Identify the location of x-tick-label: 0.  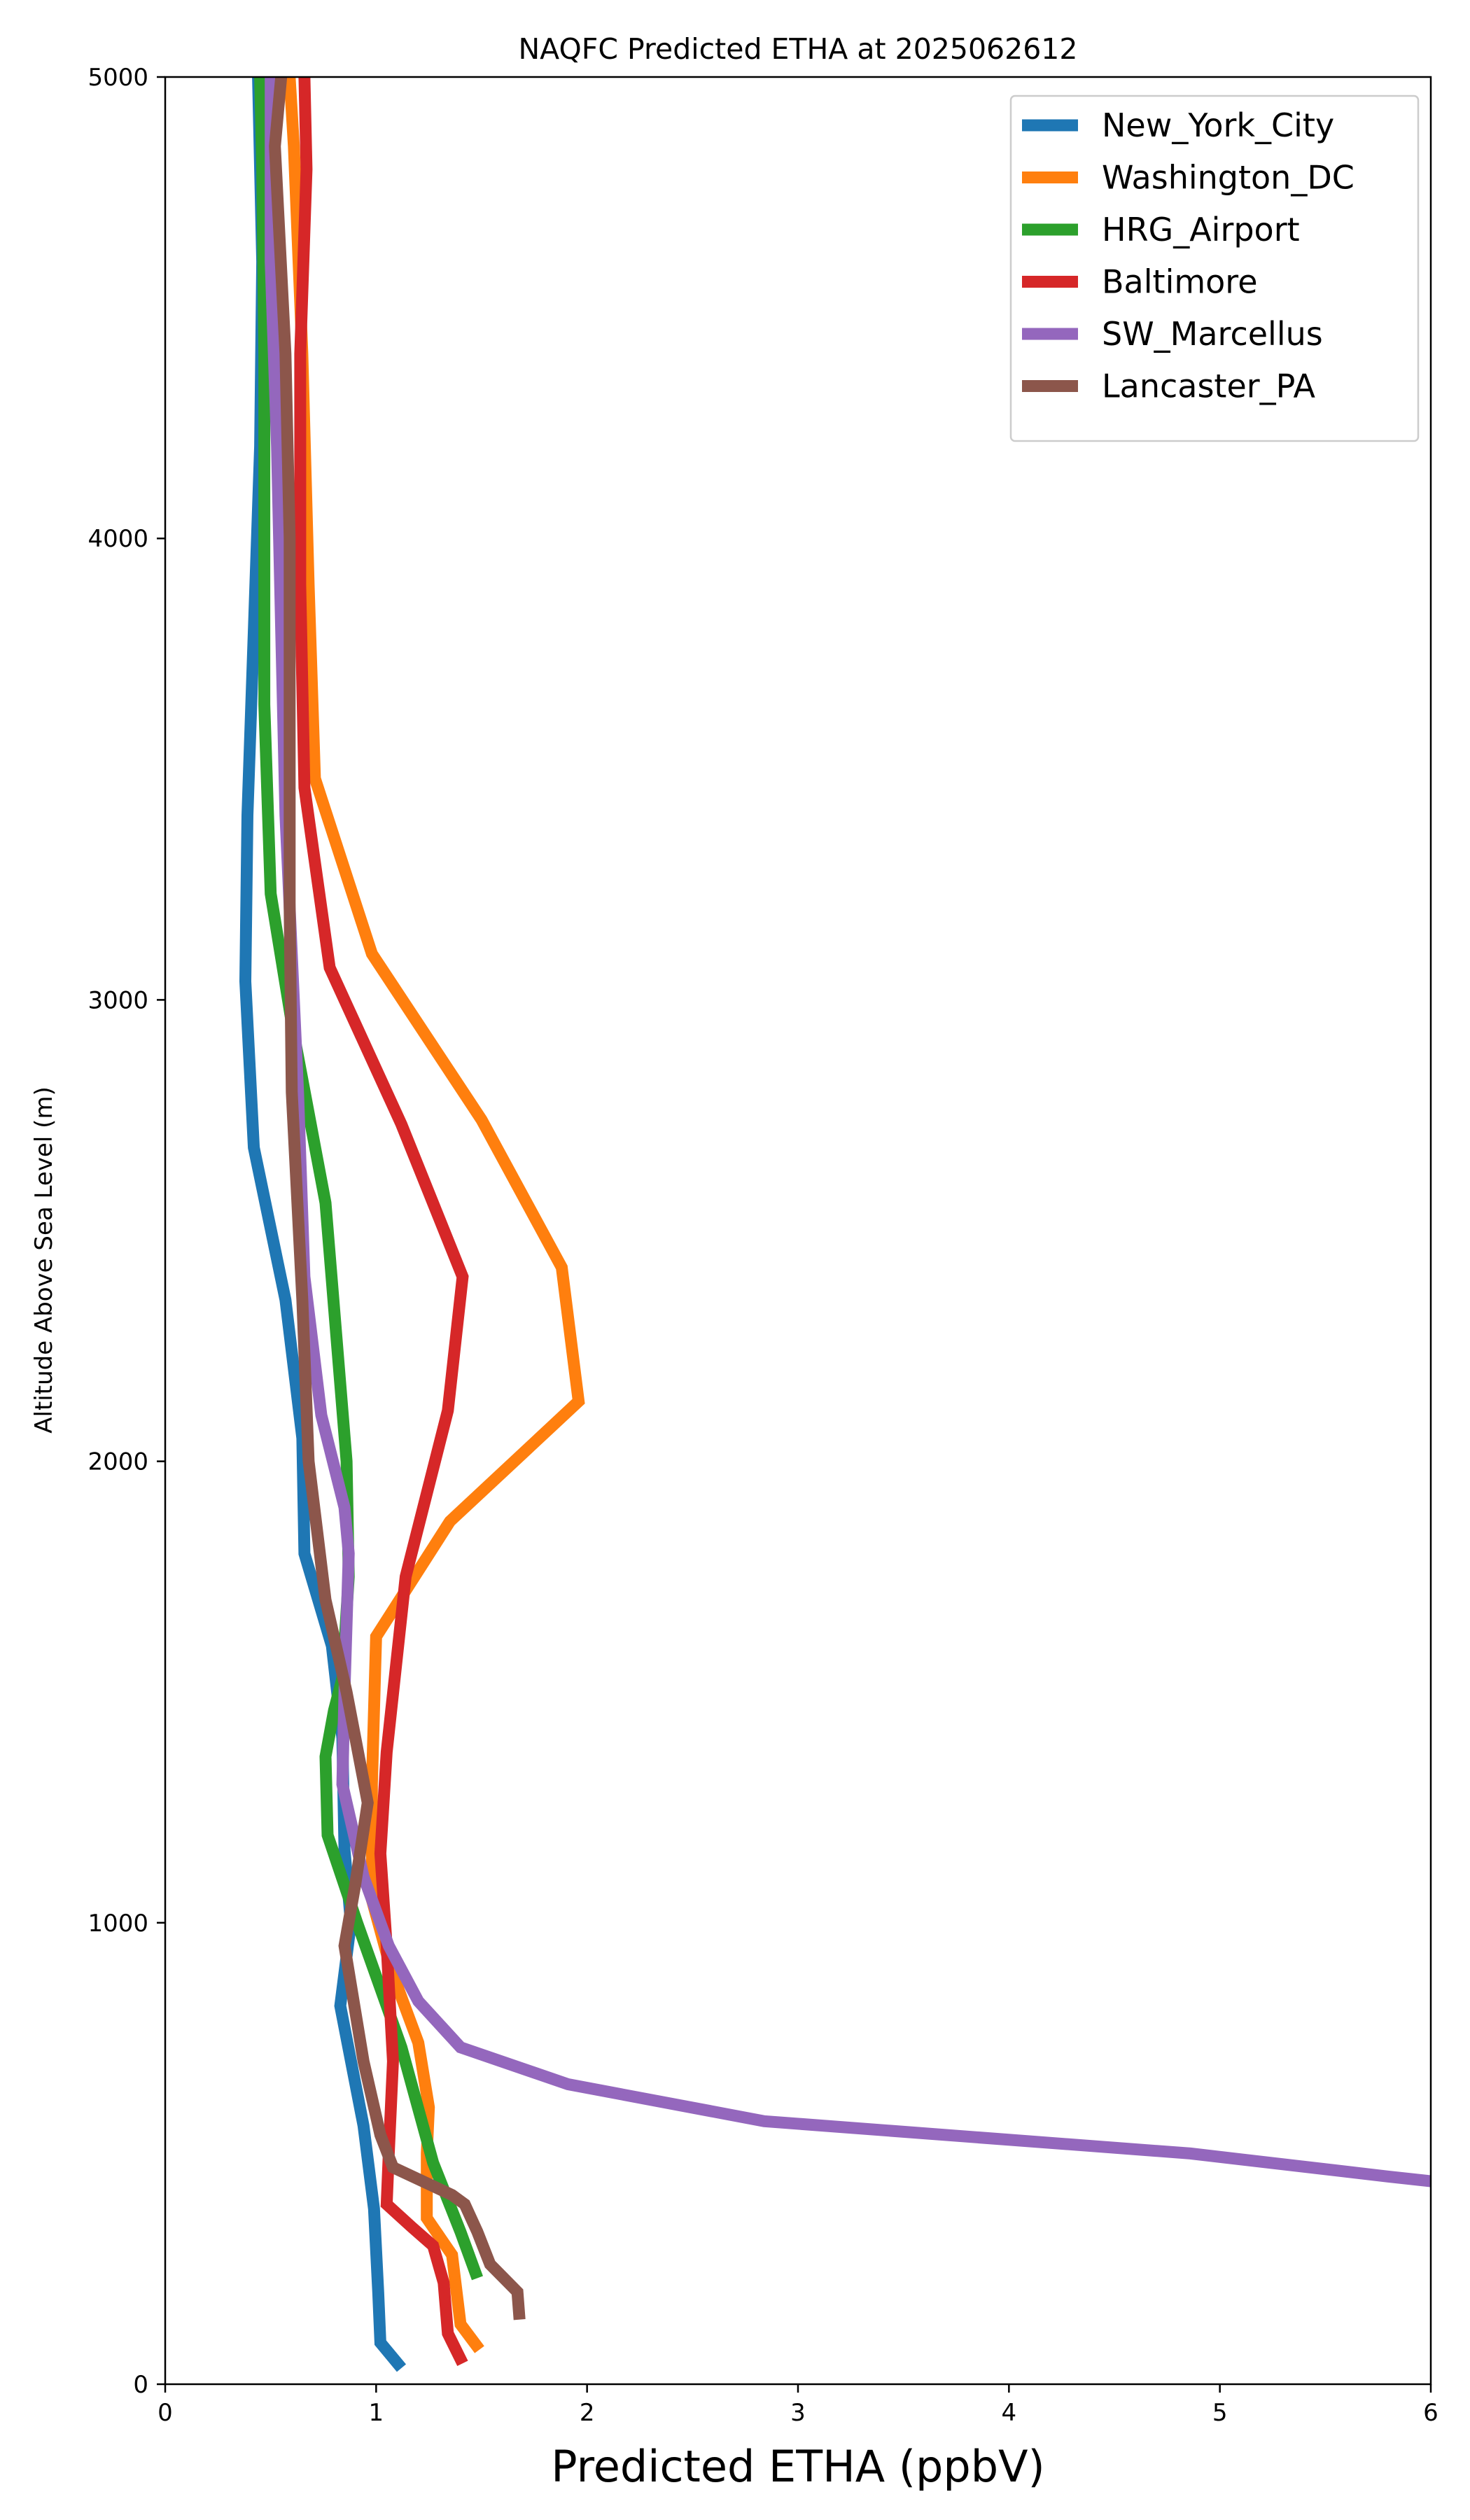
(165, 2413).